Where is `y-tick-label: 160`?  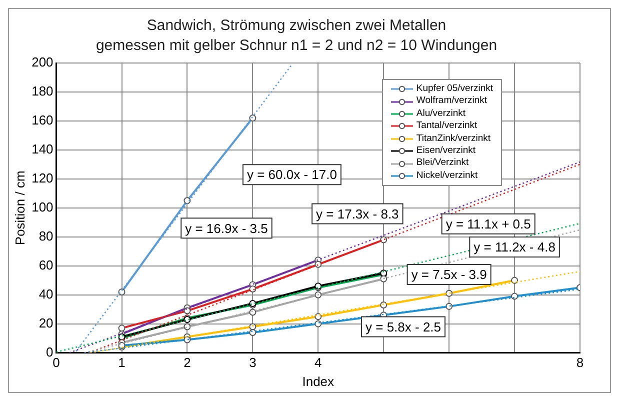
y-tick-label: 160 is located at coordinates (43, 120).